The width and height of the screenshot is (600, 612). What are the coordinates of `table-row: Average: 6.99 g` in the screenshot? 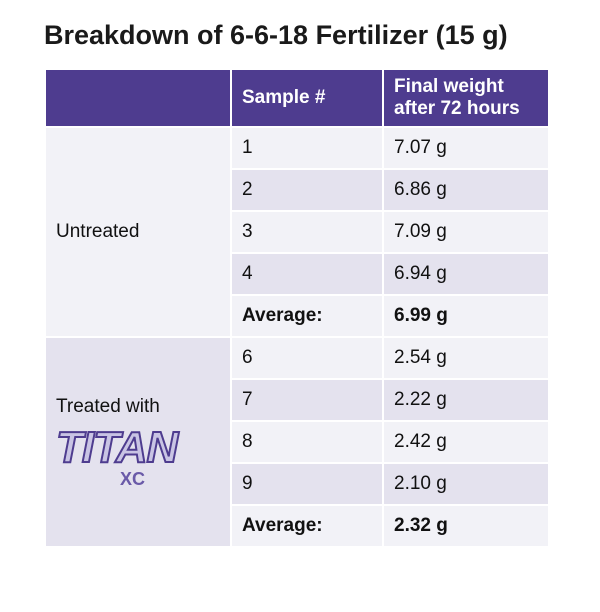 It's located at (297, 316).